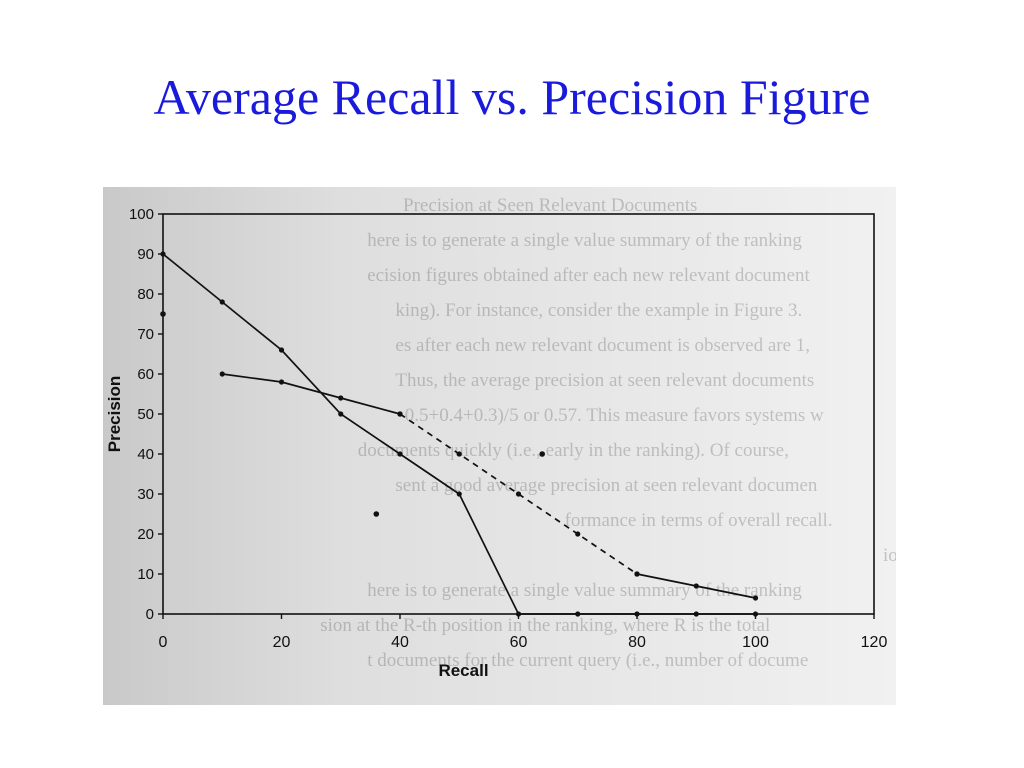  Describe the element at coordinates (463, 670) in the screenshot. I see `x-axis-label: Recall` at that location.